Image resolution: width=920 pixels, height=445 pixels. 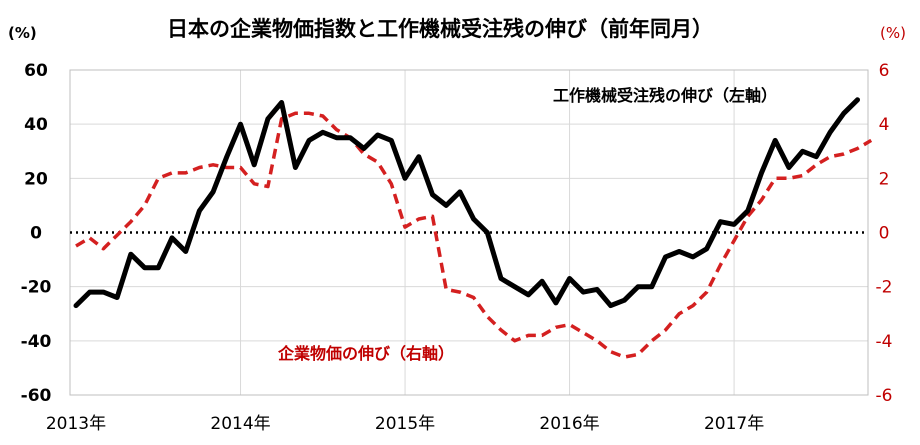 What do you see at coordinates (884, 71) in the screenshot?
I see `right-tick-label: 6` at bounding box center [884, 71].